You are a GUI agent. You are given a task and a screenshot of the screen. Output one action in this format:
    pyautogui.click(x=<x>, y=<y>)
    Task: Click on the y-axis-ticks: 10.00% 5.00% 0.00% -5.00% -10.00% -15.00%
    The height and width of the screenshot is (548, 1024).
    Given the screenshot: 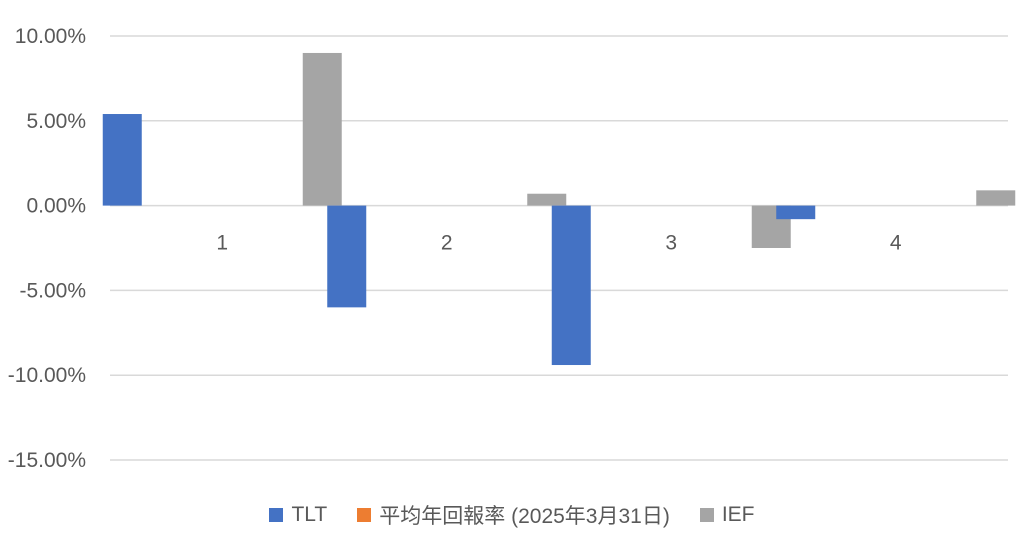 What is the action you would take?
    pyautogui.click(x=47, y=248)
    